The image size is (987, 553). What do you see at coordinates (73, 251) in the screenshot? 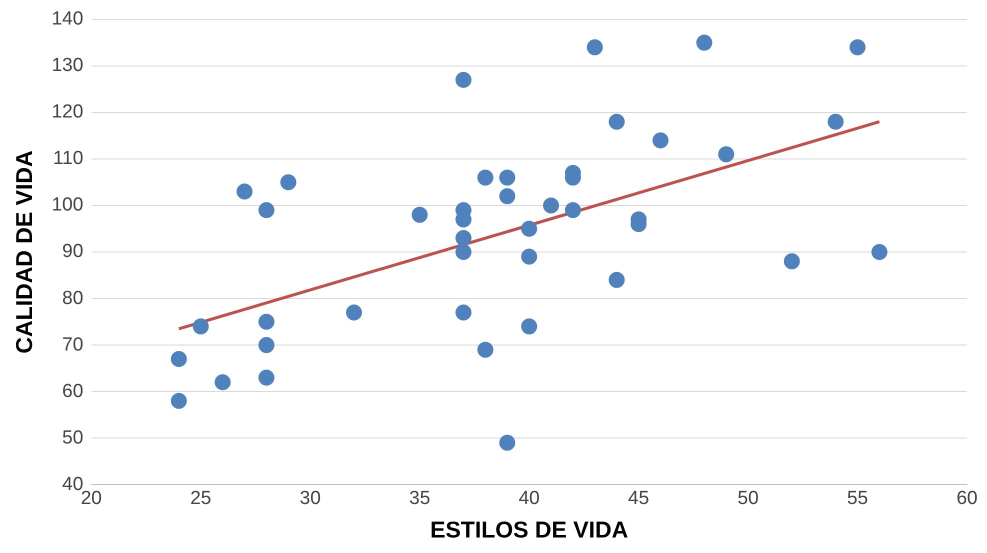
I see `y-tick-label: 90` at bounding box center [73, 251].